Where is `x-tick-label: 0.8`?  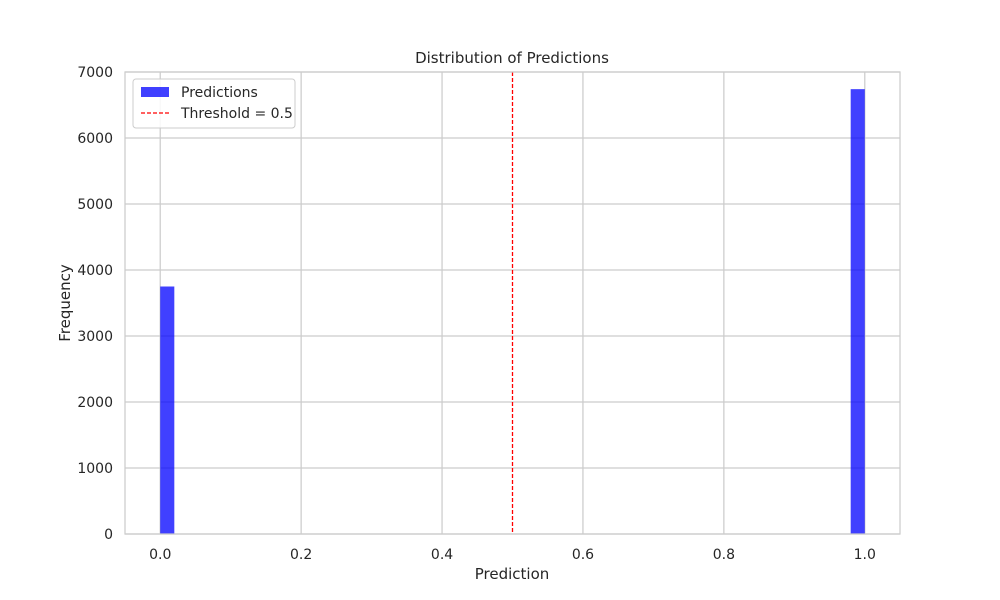
x-tick-label: 0.8 is located at coordinates (724, 555).